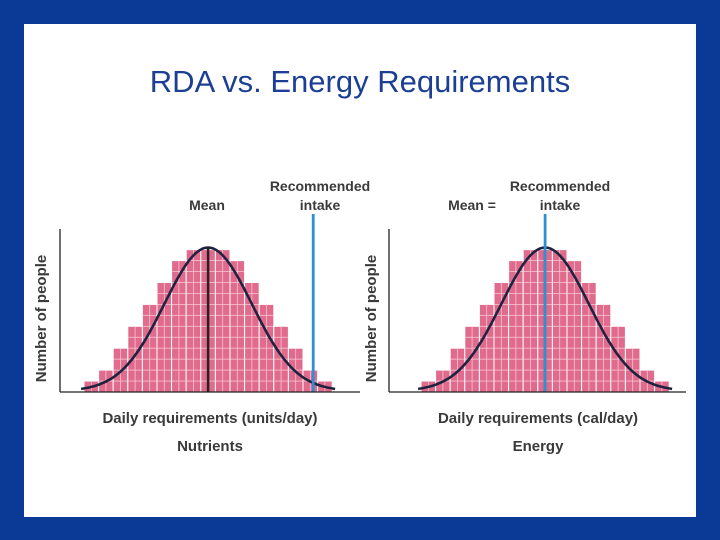 Image resolution: width=720 pixels, height=540 pixels. Describe the element at coordinates (538, 418) in the screenshot. I see `energy-x-axis-label: Daily requirements (cal/day)` at that location.